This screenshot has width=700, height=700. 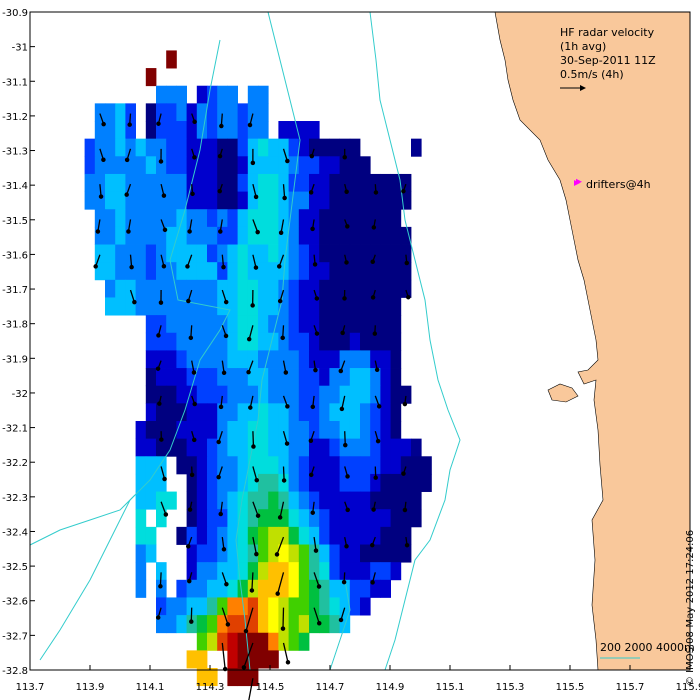 What do you see at coordinates (415, 341) in the screenshot?
I see `contour-200m` at bounding box center [415, 341].